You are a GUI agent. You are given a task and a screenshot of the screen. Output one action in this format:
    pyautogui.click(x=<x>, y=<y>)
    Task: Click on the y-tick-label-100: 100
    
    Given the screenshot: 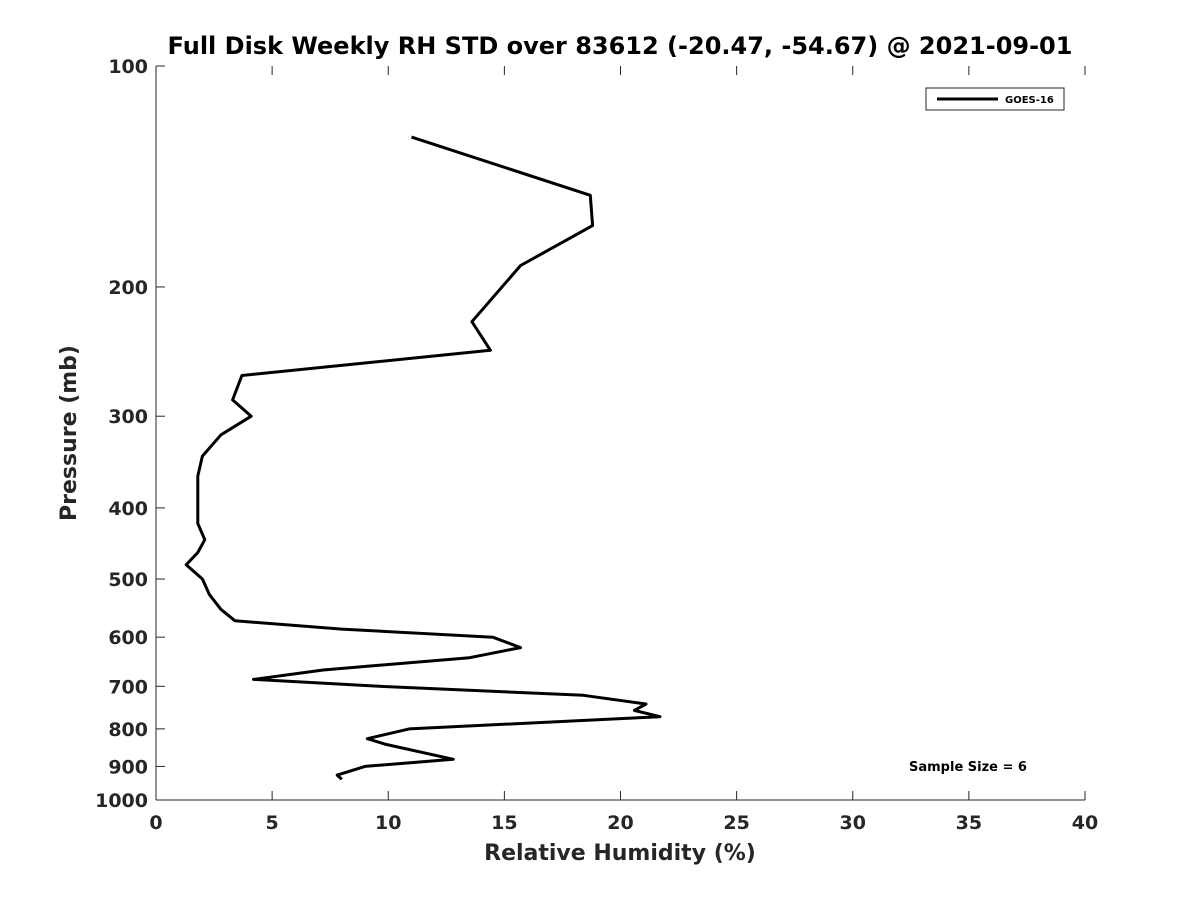 What is the action you would take?
    pyautogui.click(x=128, y=67)
    